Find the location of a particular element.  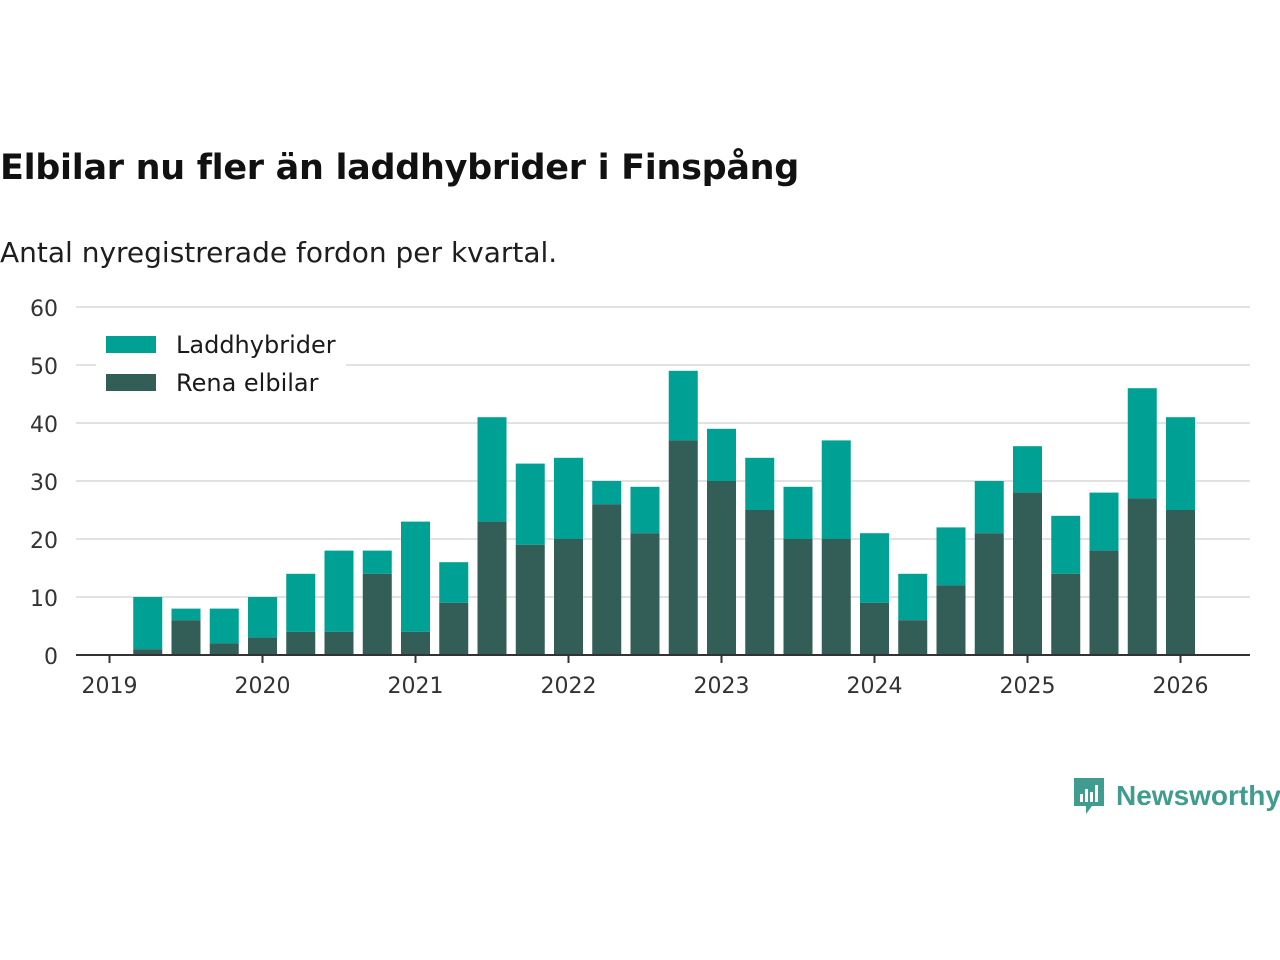

legend-swatch-laddhybrider is located at coordinates (131, 344).